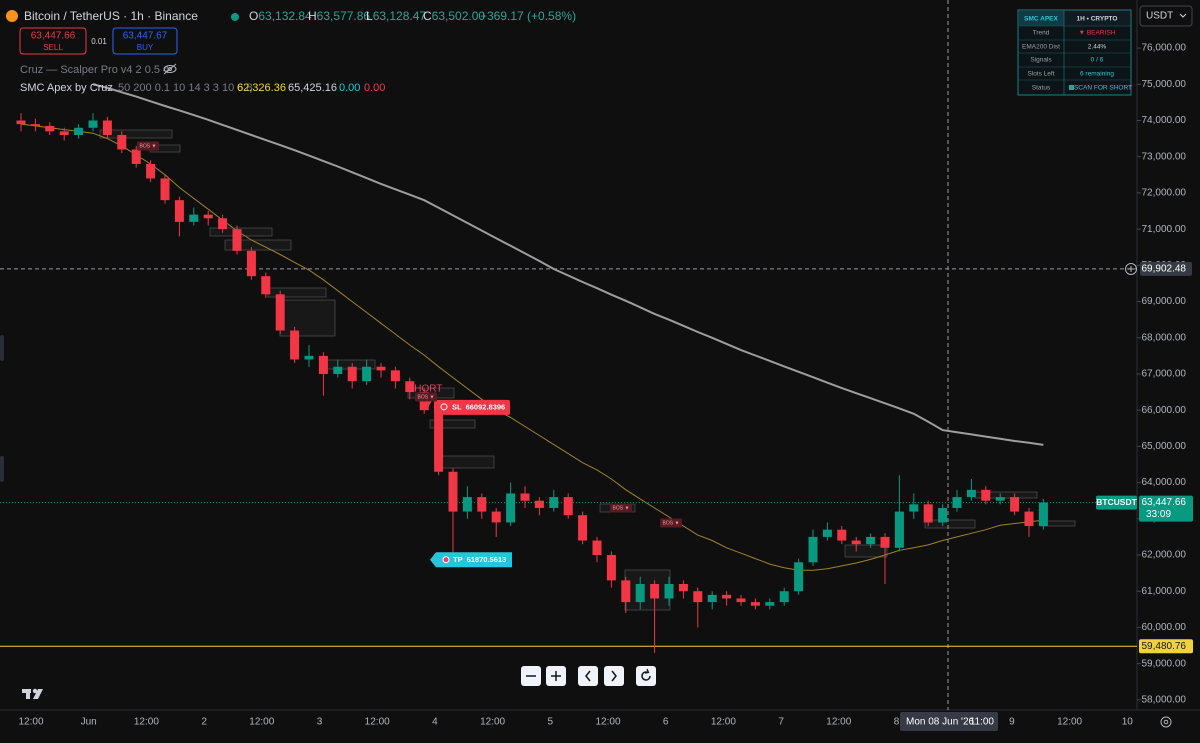 The image size is (1200, 743). Describe the element at coordinates (1097, 74) in the screenshot. I see `panel-value: 6 remaining` at that location.